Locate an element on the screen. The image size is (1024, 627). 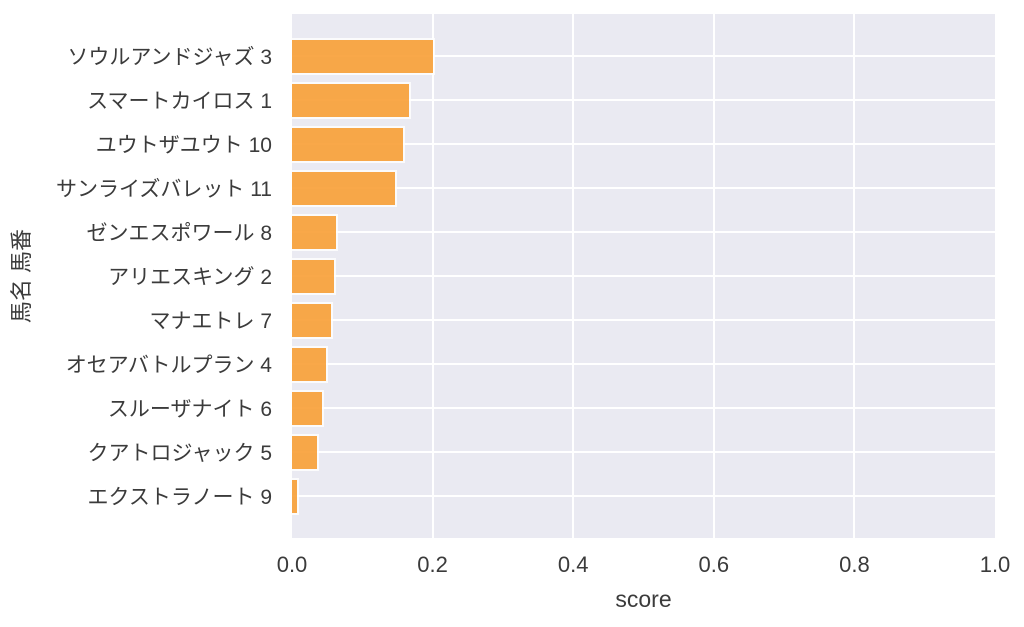
x-tick-label: 0.4 is located at coordinates (573, 564).